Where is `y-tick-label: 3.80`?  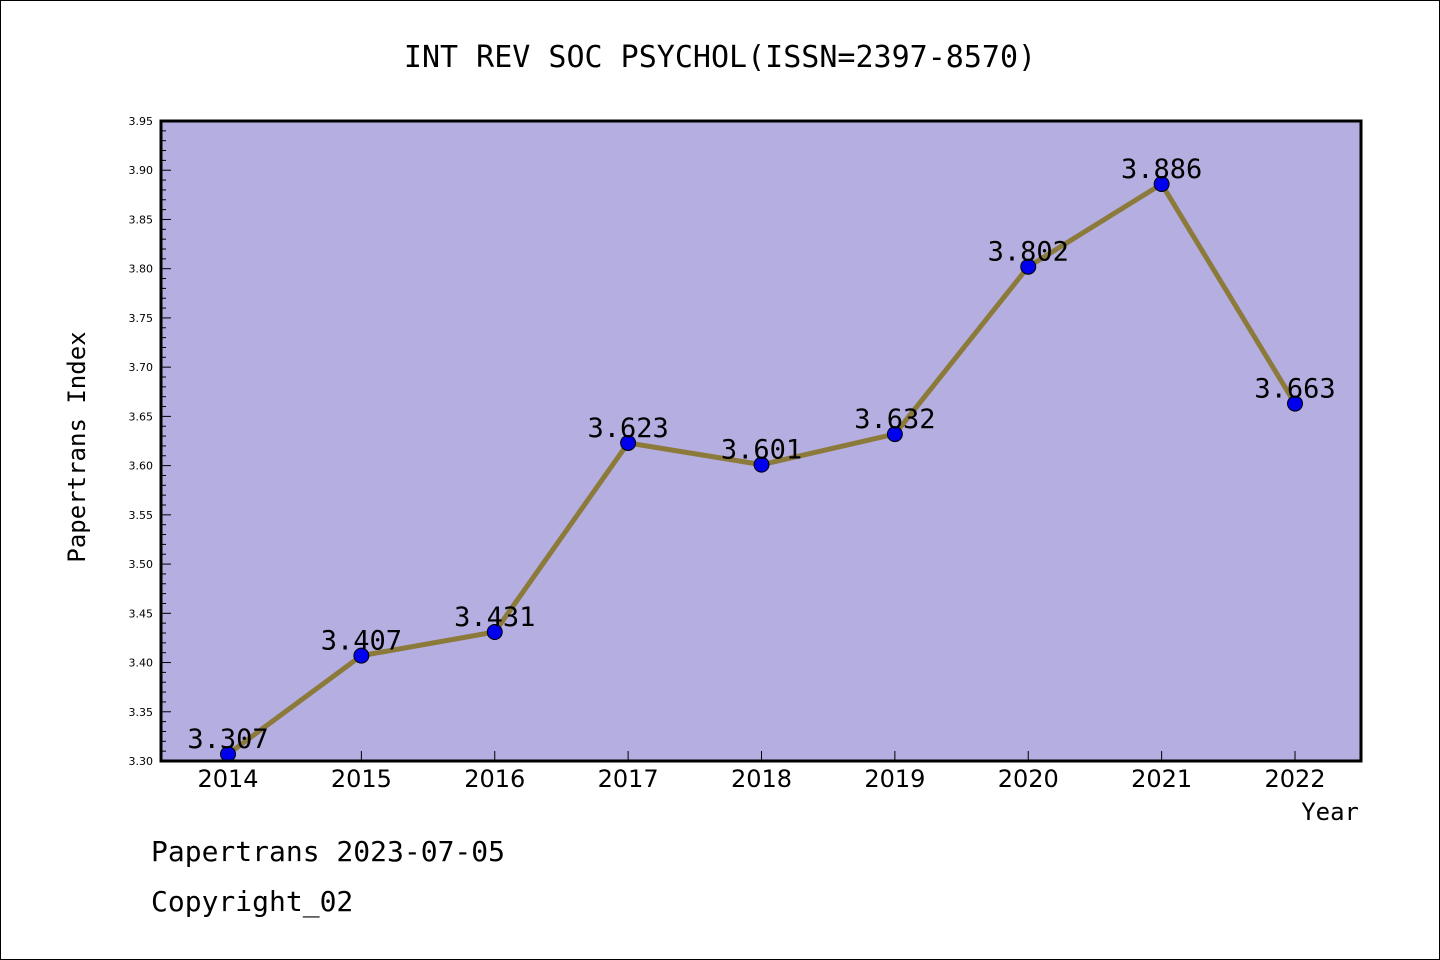
y-tick-label: 3.80 is located at coordinates (141, 269).